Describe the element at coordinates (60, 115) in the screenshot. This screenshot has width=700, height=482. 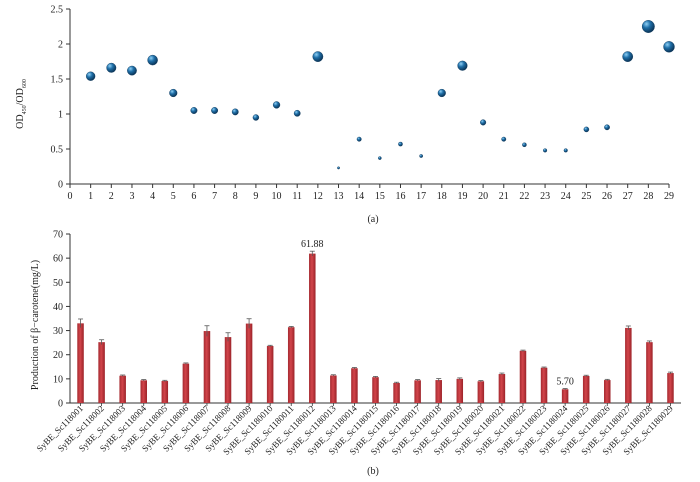
I see `y-tick-label: 1` at that location.